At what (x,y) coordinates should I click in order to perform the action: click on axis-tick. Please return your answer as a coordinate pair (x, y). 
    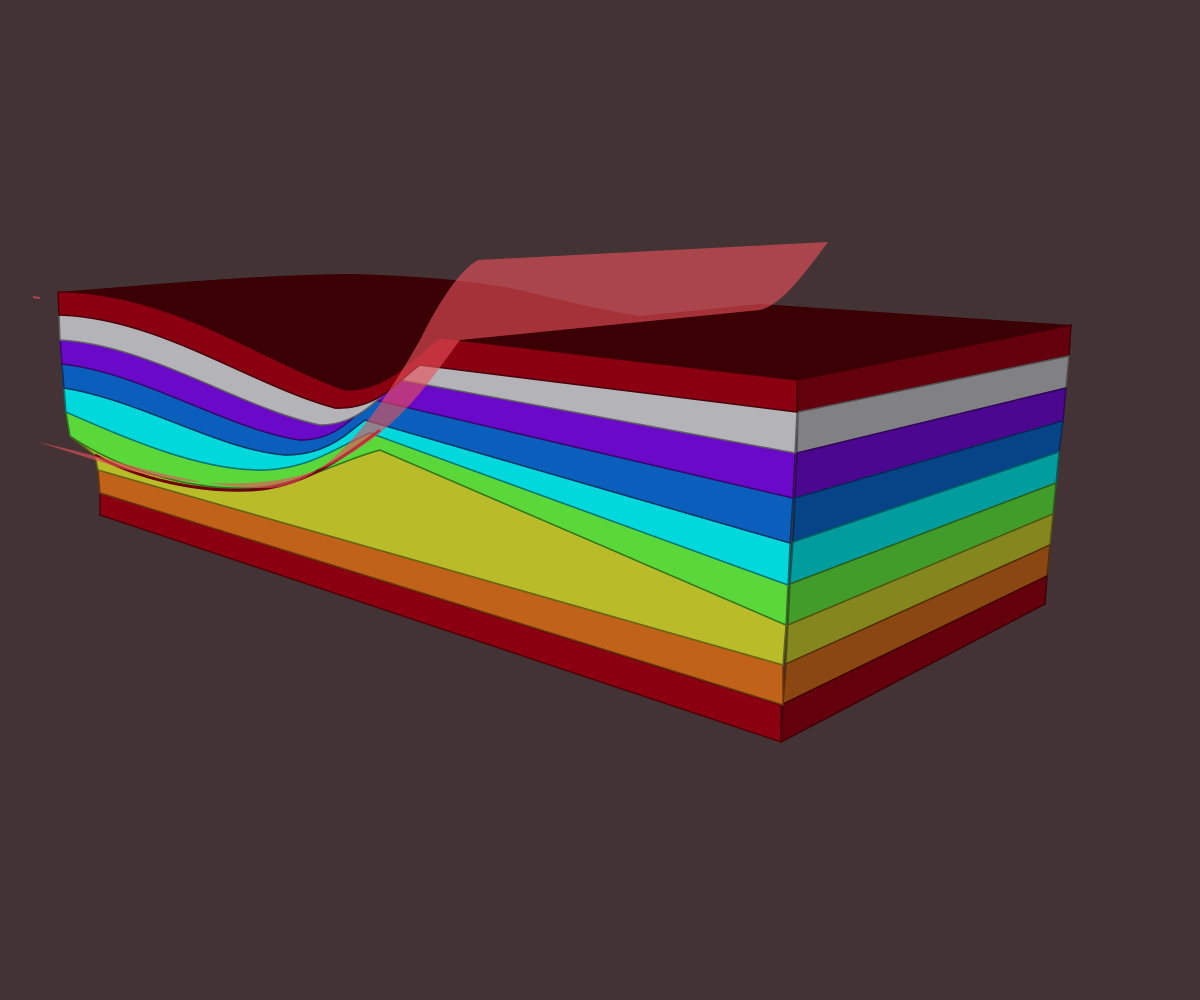
    Looking at the image, I should click on (36, 297).